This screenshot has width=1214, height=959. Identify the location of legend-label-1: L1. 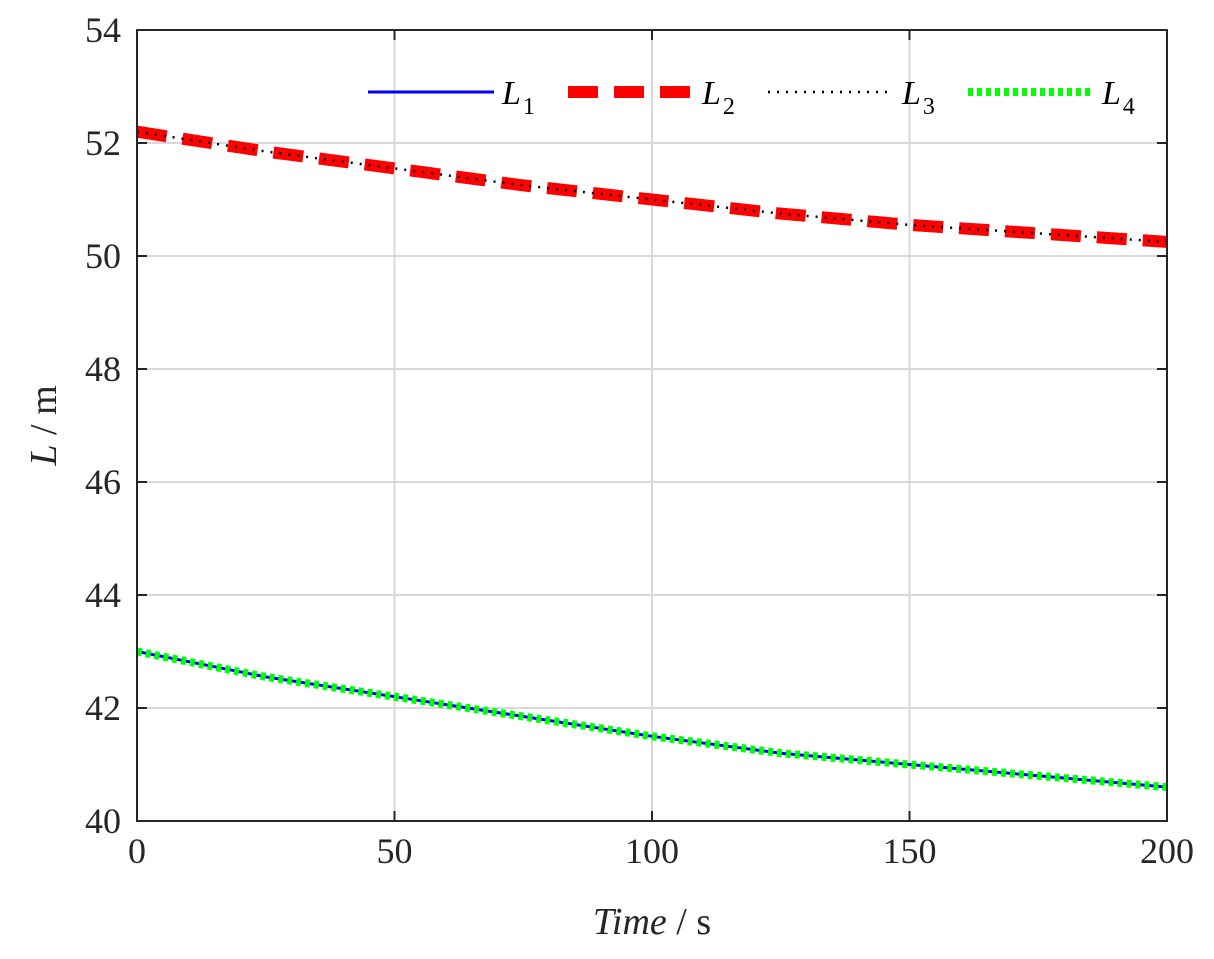
(518, 97).